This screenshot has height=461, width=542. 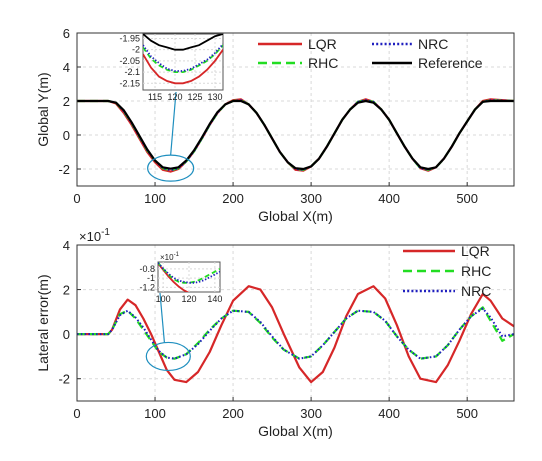 What do you see at coordinates (170, 257) in the screenshot?
I see `inset-exponent-label: ×10⁻¹` at bounding box center [170, 257].